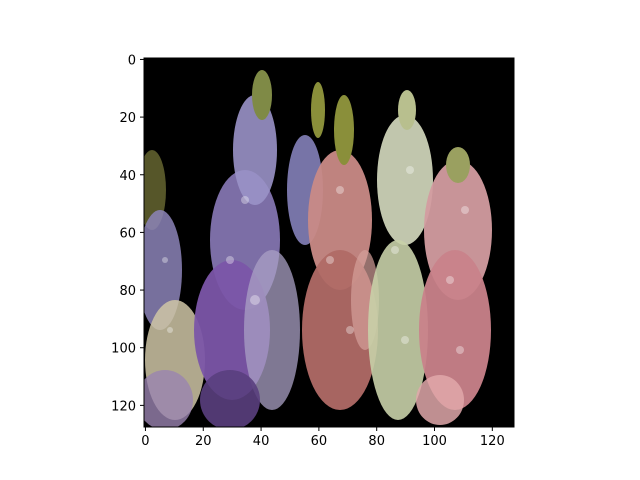 Image resolution: width=640 pixels, height=480 pixels. I want to click on y-tick-label: 60, so click(127, 233).